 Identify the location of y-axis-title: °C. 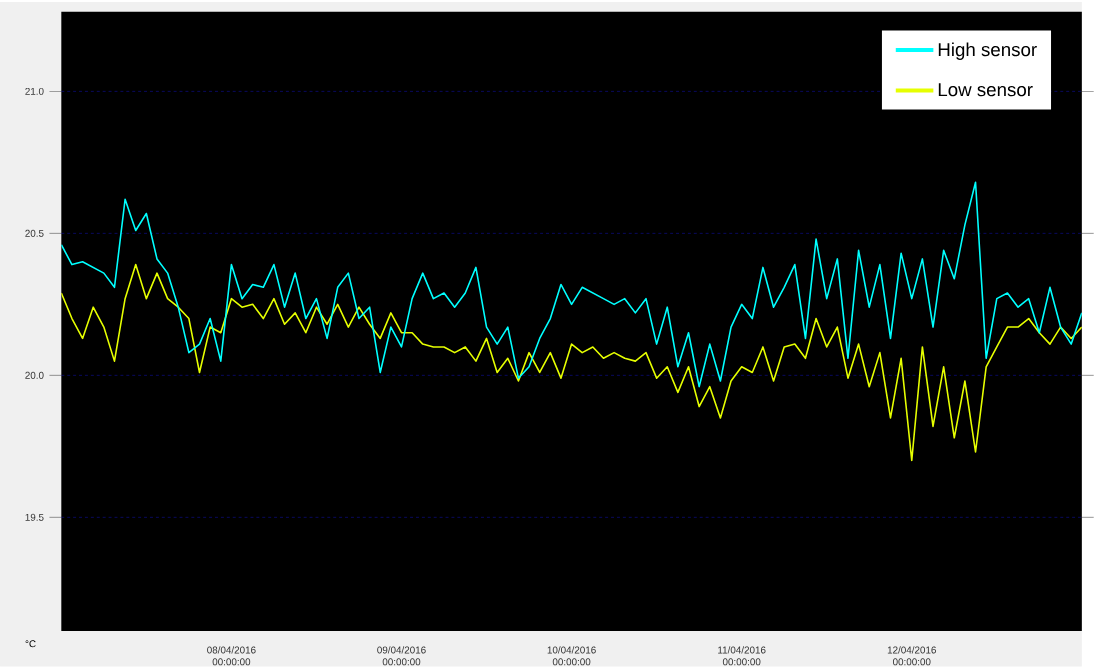
(30, 644).